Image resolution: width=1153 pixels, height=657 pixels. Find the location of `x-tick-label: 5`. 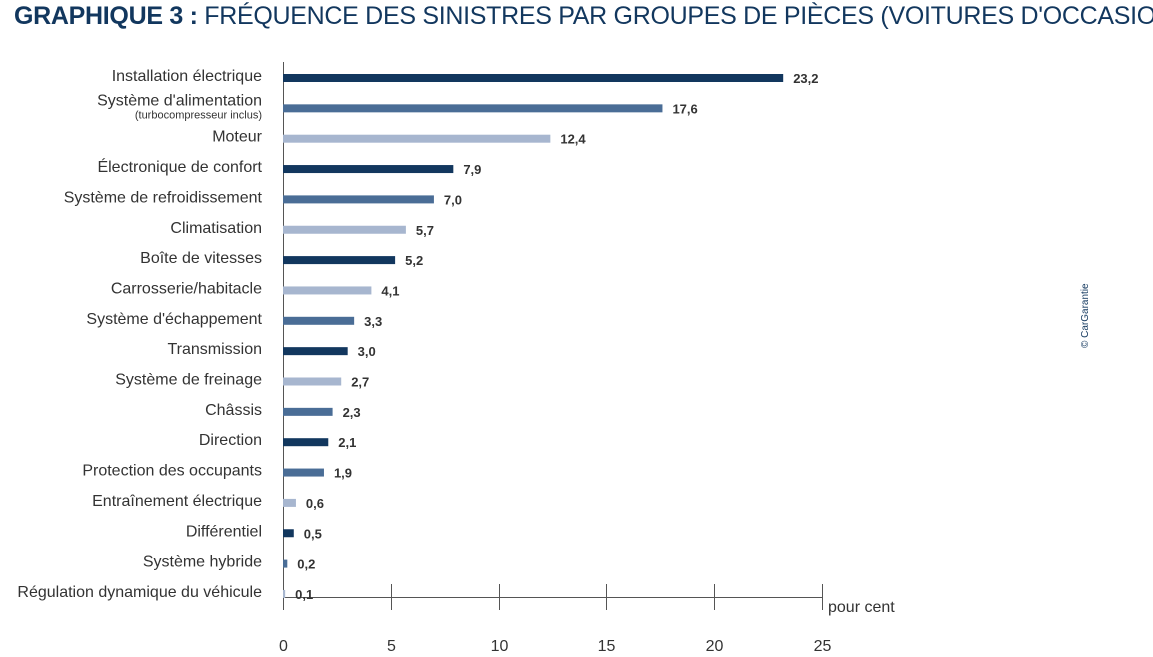

x-tick-label: 5 is located at coordinates (391, 646).